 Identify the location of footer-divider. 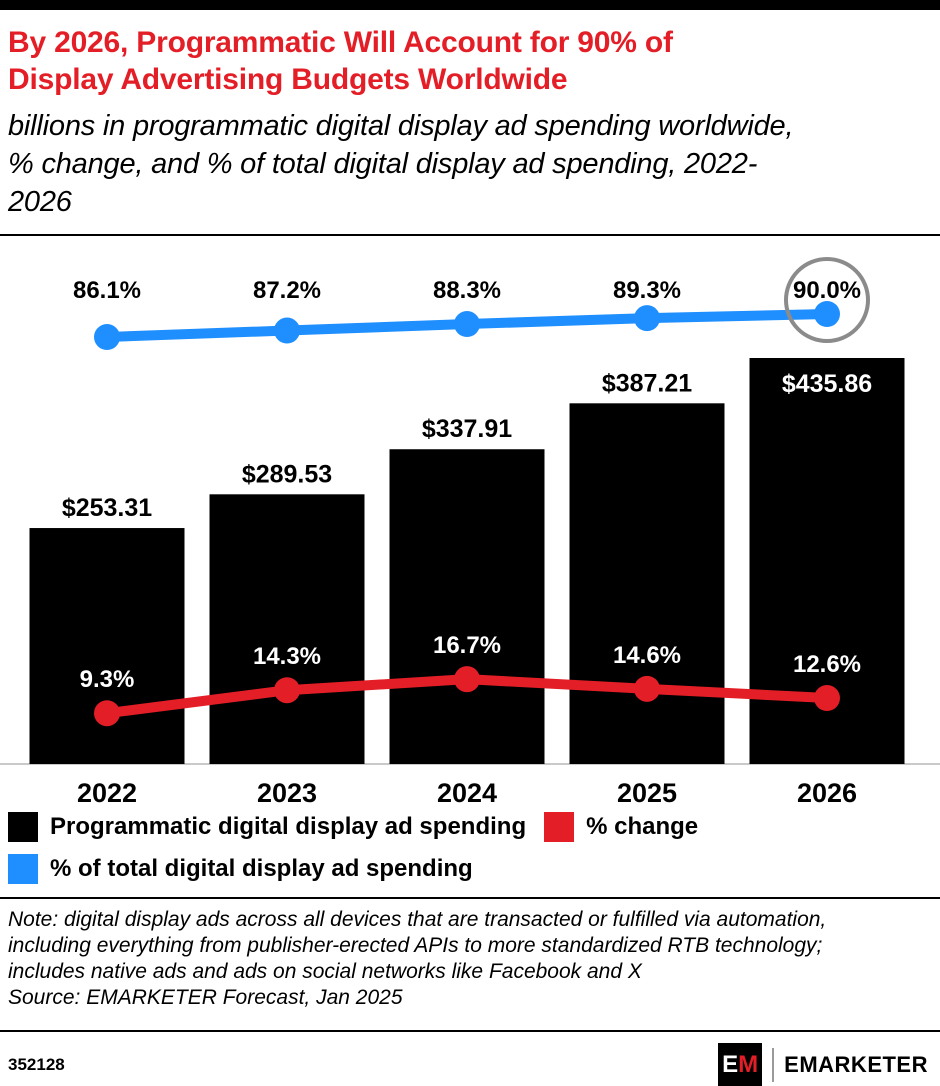
(470, 1031).